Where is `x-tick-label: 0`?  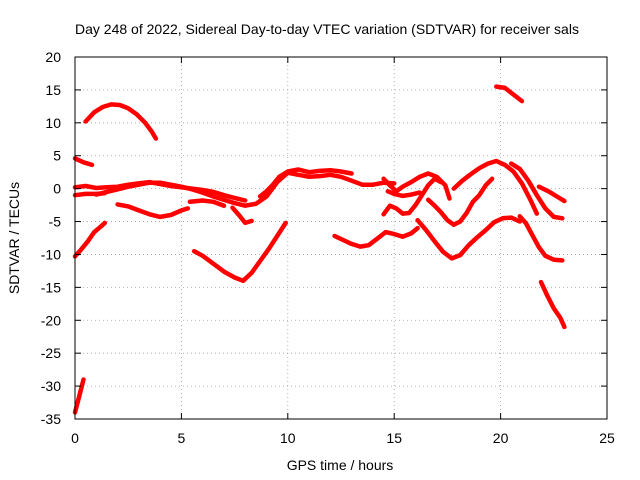 x-tick-label: 0 is located at coordinates (75, 438).